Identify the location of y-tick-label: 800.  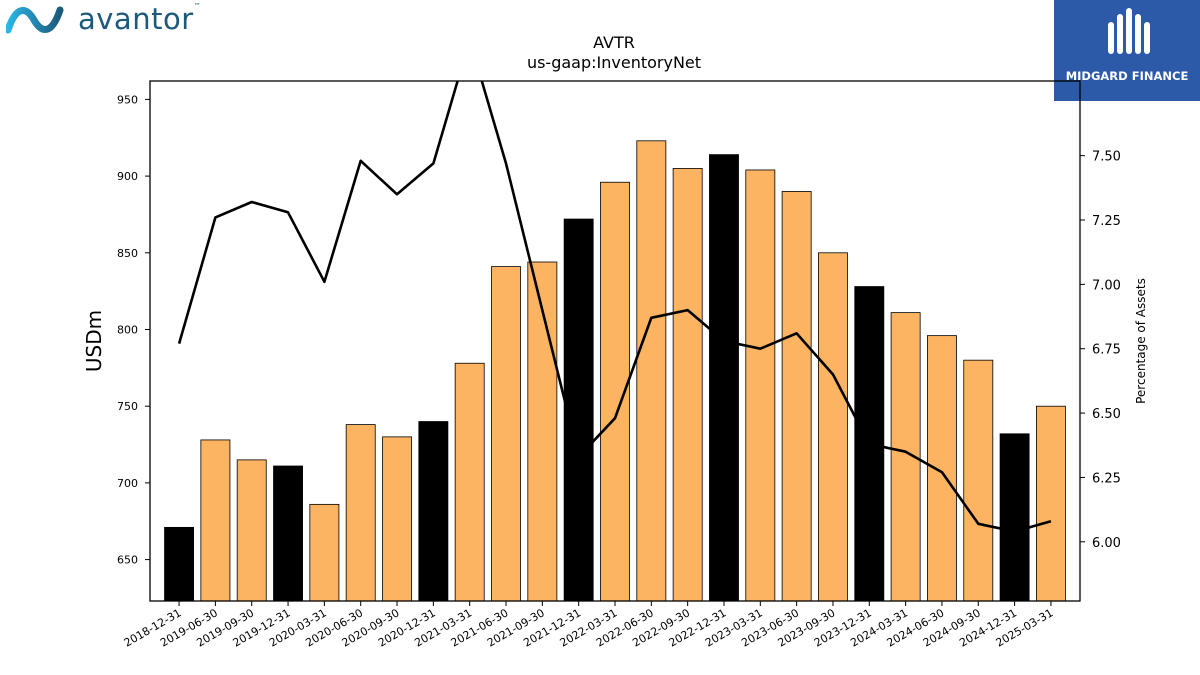
(127, 329).